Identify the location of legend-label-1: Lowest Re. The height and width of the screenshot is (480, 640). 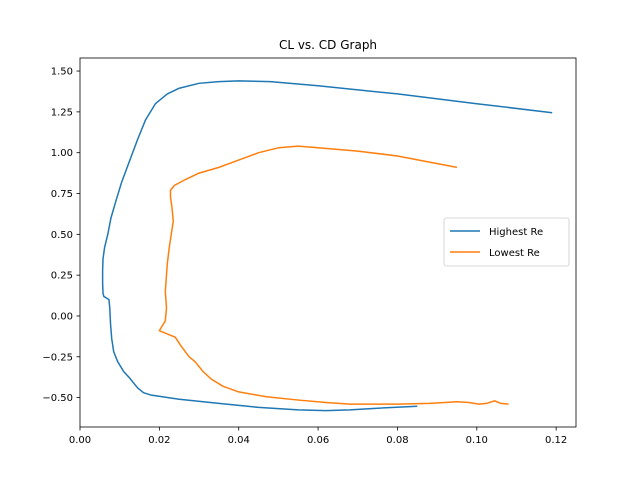
(514, 253).